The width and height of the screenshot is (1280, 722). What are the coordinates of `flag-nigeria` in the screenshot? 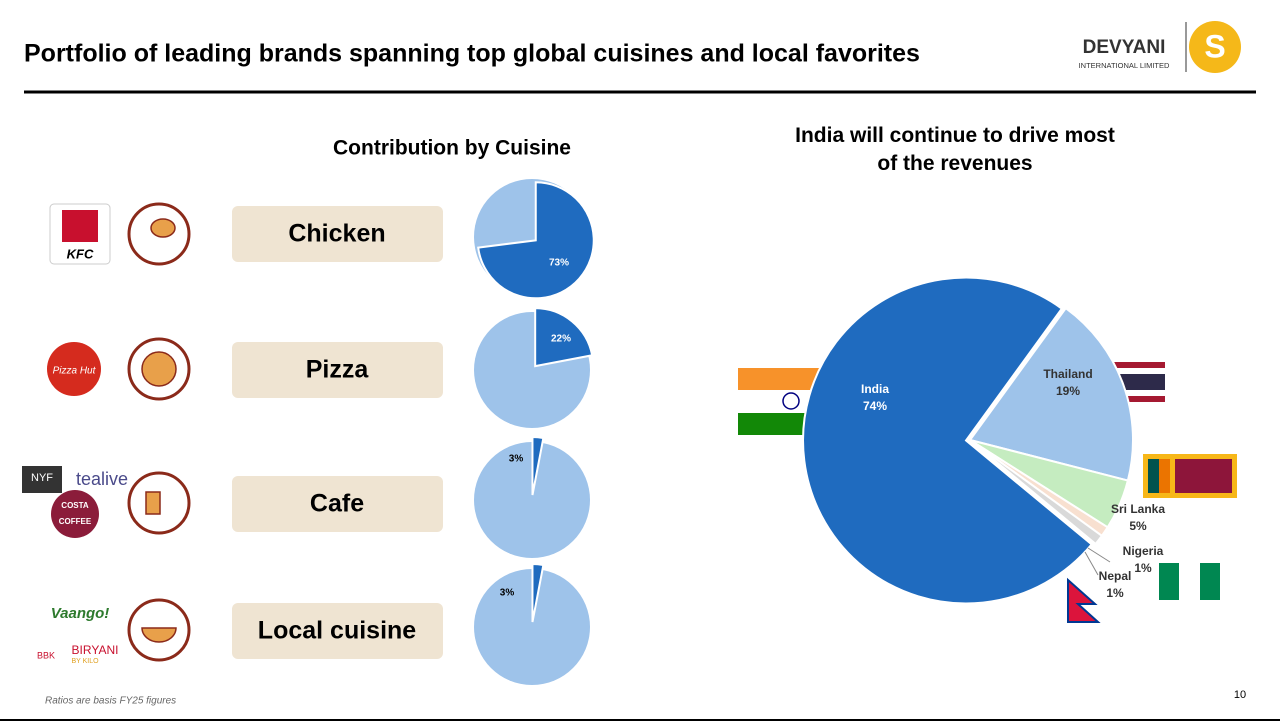 It's located at (1189, 581).